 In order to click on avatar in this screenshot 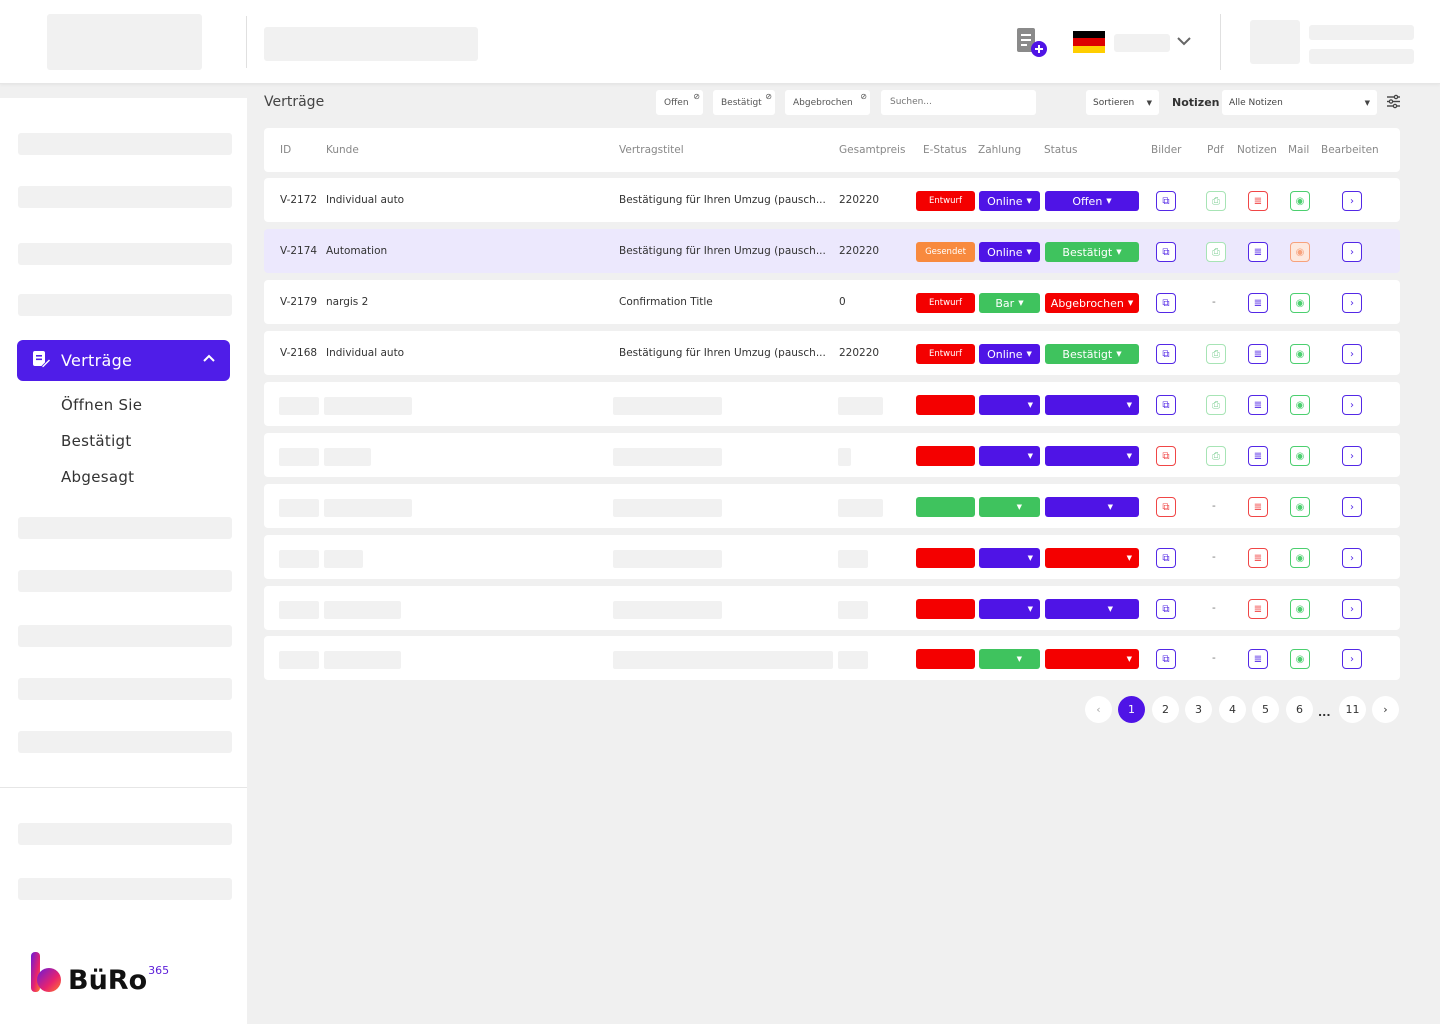, I will do `click(1275, 42)`.